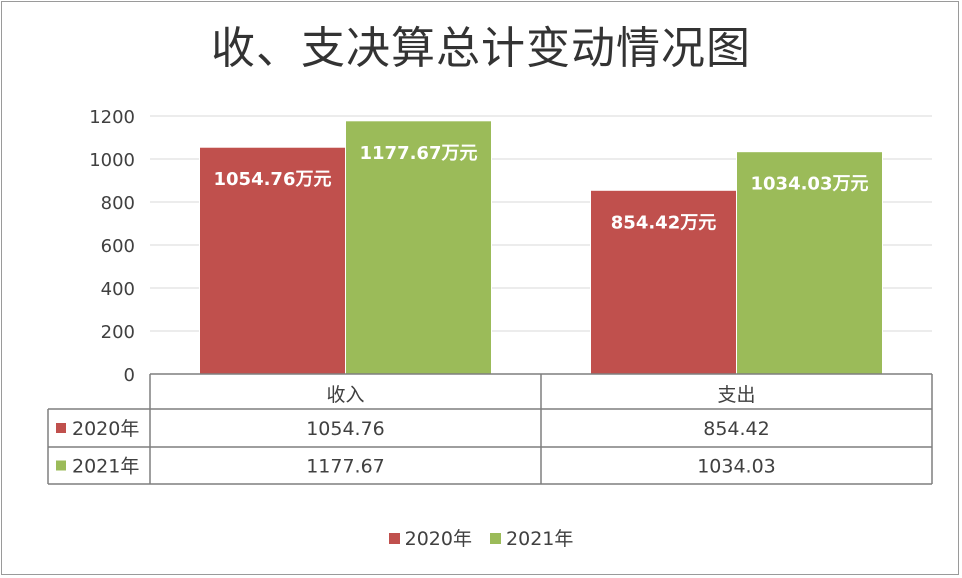 Image resolution: width=962 pixels, height=578 pixels. I want to click on y-tick-label: 400, so click(118, 289).